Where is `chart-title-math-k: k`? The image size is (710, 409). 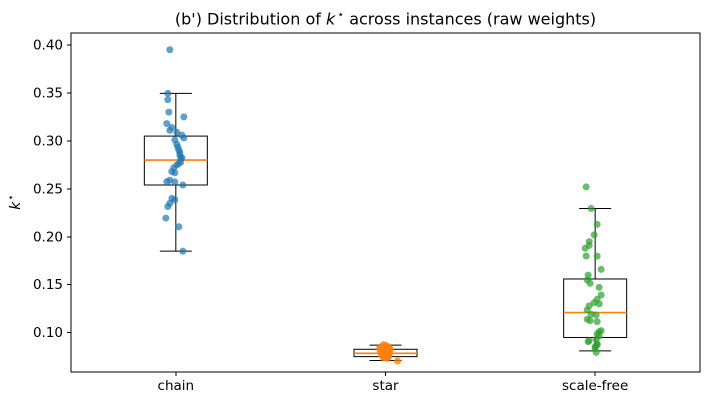
chart-title-math-k: k is located at coordinates (330, 19).